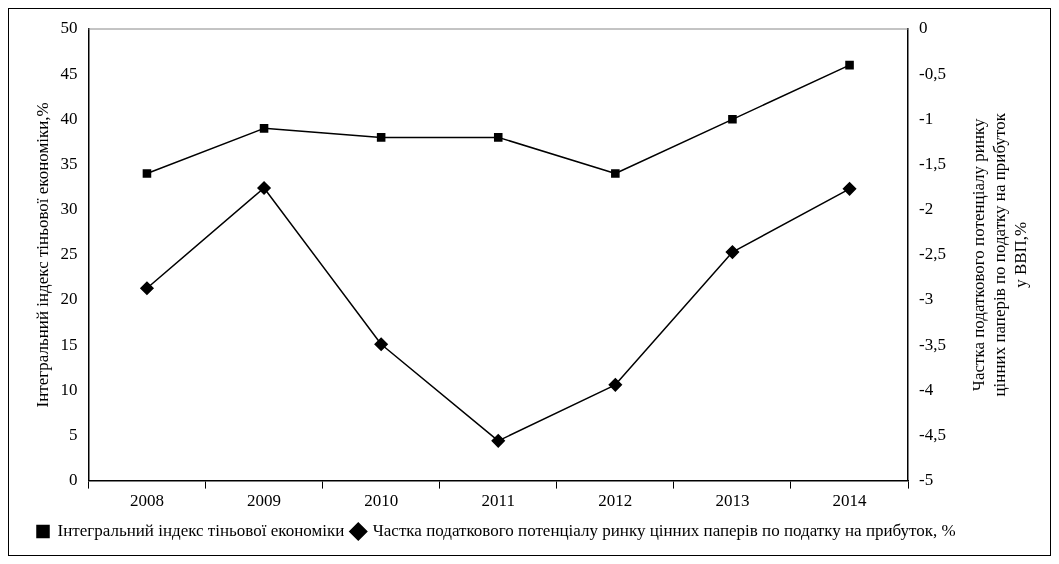  What do you see at coordinates (146, 501) in the screenshot?
I see `x-tick-label: 2008` at bounding box center [146, 501].